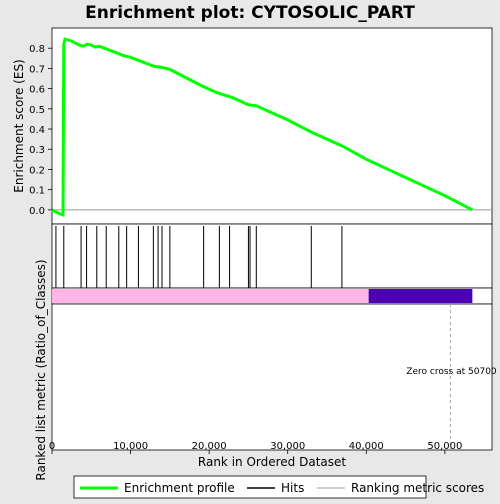  Describe the element at coordinates (52, 446) in the screenshot. I see `x-tick-label: 0` at that location.